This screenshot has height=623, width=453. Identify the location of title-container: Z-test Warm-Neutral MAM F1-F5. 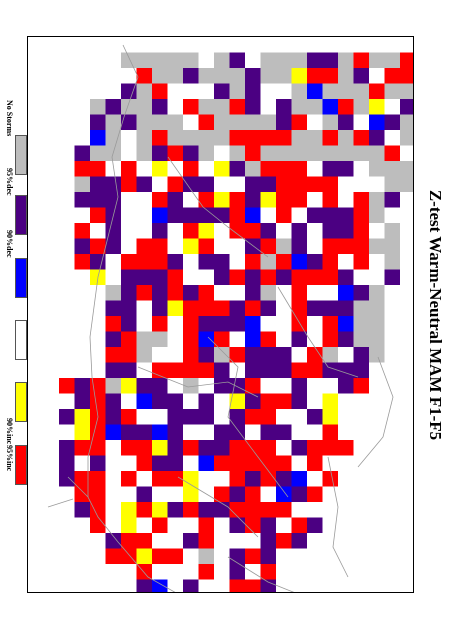
(435, 314).